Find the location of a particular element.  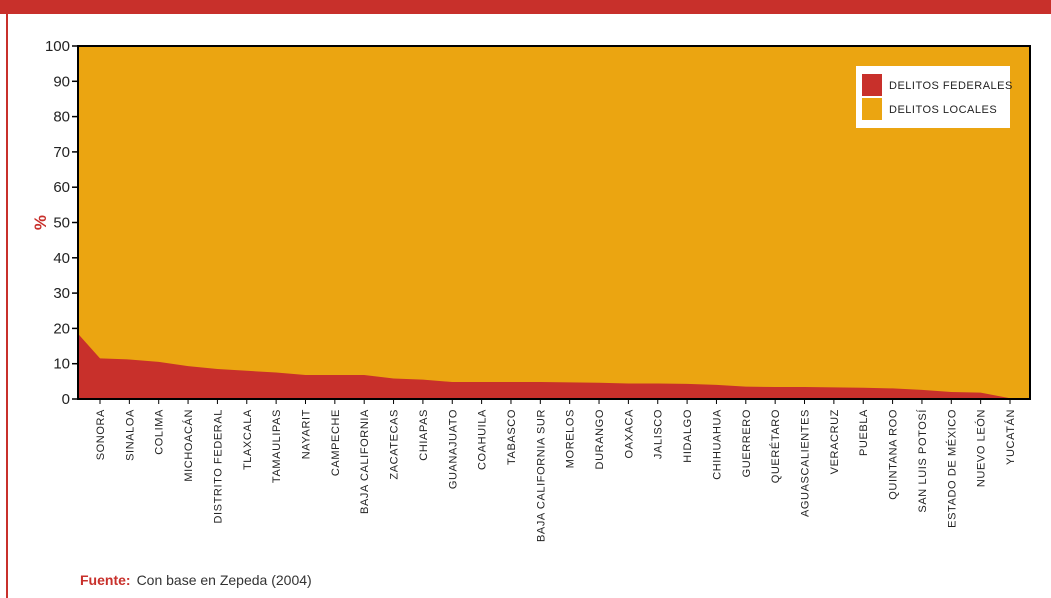

x-category-label: TABASCO is located at coordinates (512, 437).